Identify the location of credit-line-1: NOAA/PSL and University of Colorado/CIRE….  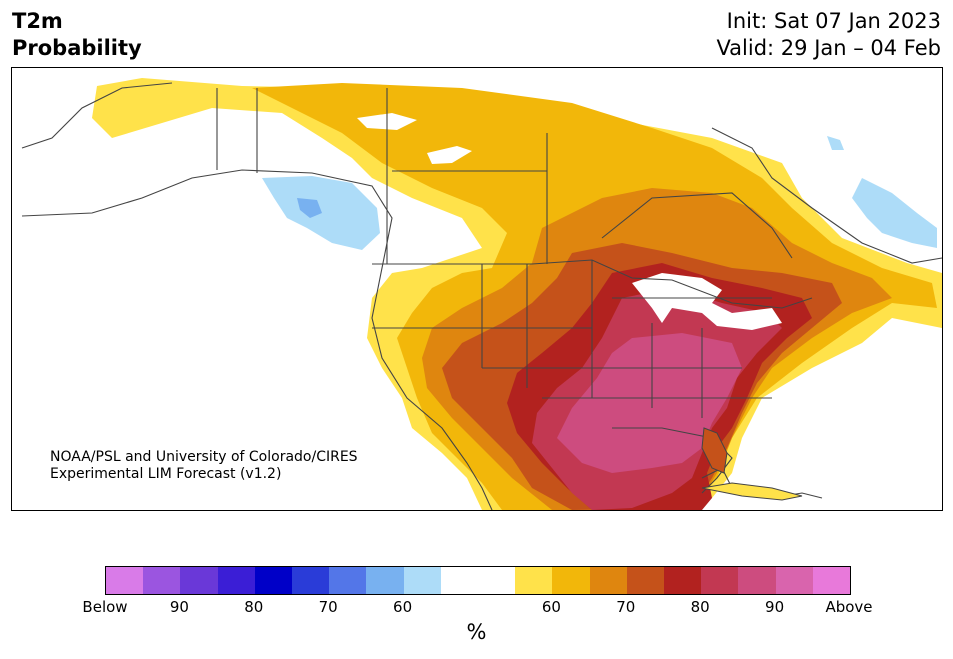
(204, 457).